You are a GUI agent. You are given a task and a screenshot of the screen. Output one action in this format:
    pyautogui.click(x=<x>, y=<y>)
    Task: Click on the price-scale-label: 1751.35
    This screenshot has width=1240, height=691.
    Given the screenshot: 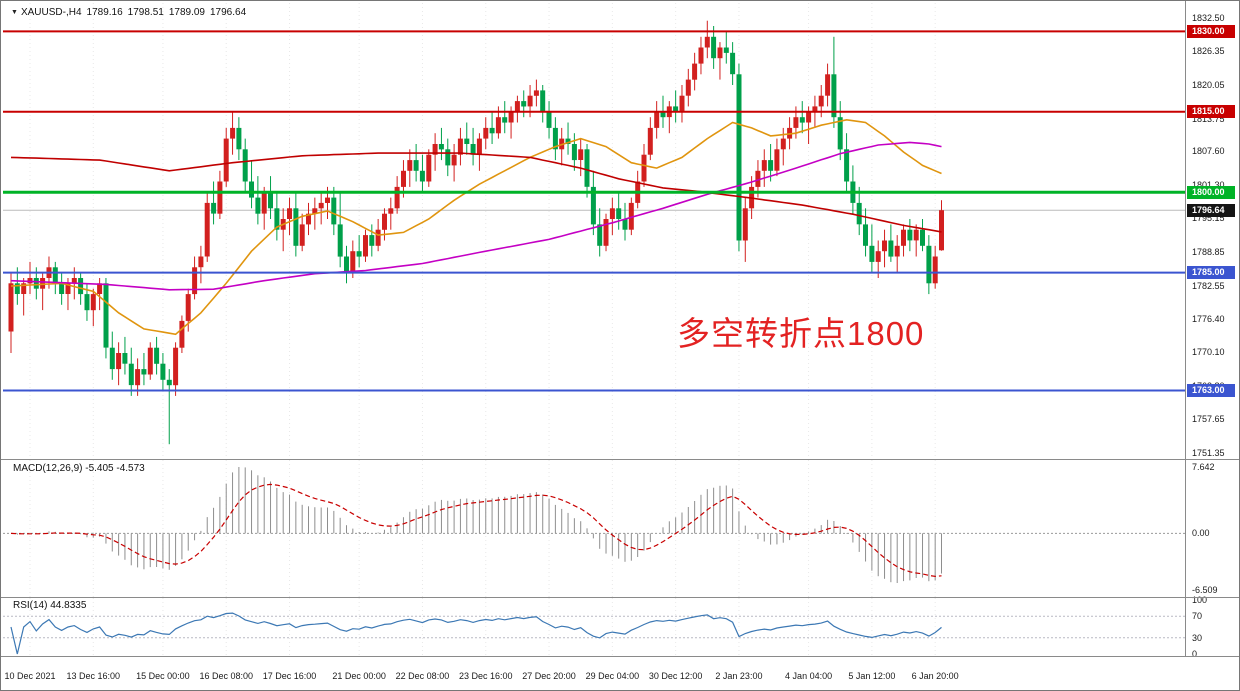 What is the action you would take?
    pyautogui.click(x=1208, y=452)
    